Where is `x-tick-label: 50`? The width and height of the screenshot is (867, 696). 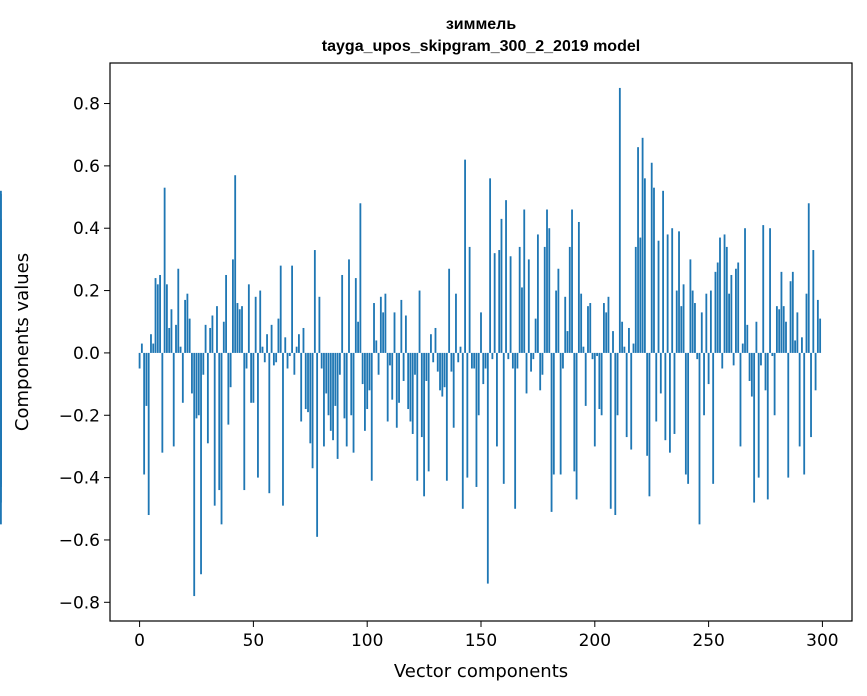
x-tick-label: 50 is located at coordinates (254, 641).